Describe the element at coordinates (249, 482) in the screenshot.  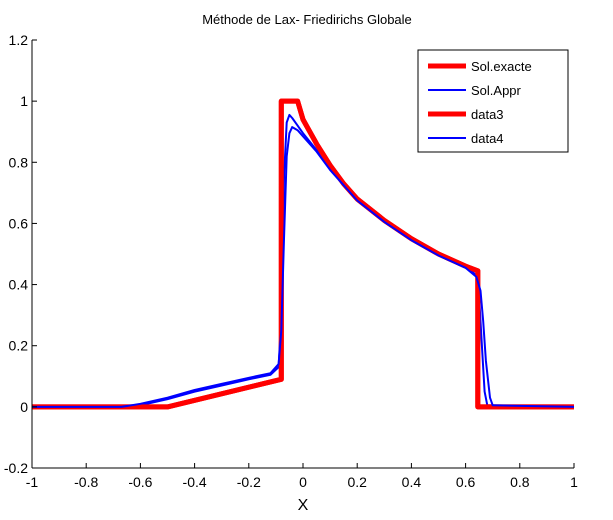
I see `x-tick-label: -0.2` at that location.